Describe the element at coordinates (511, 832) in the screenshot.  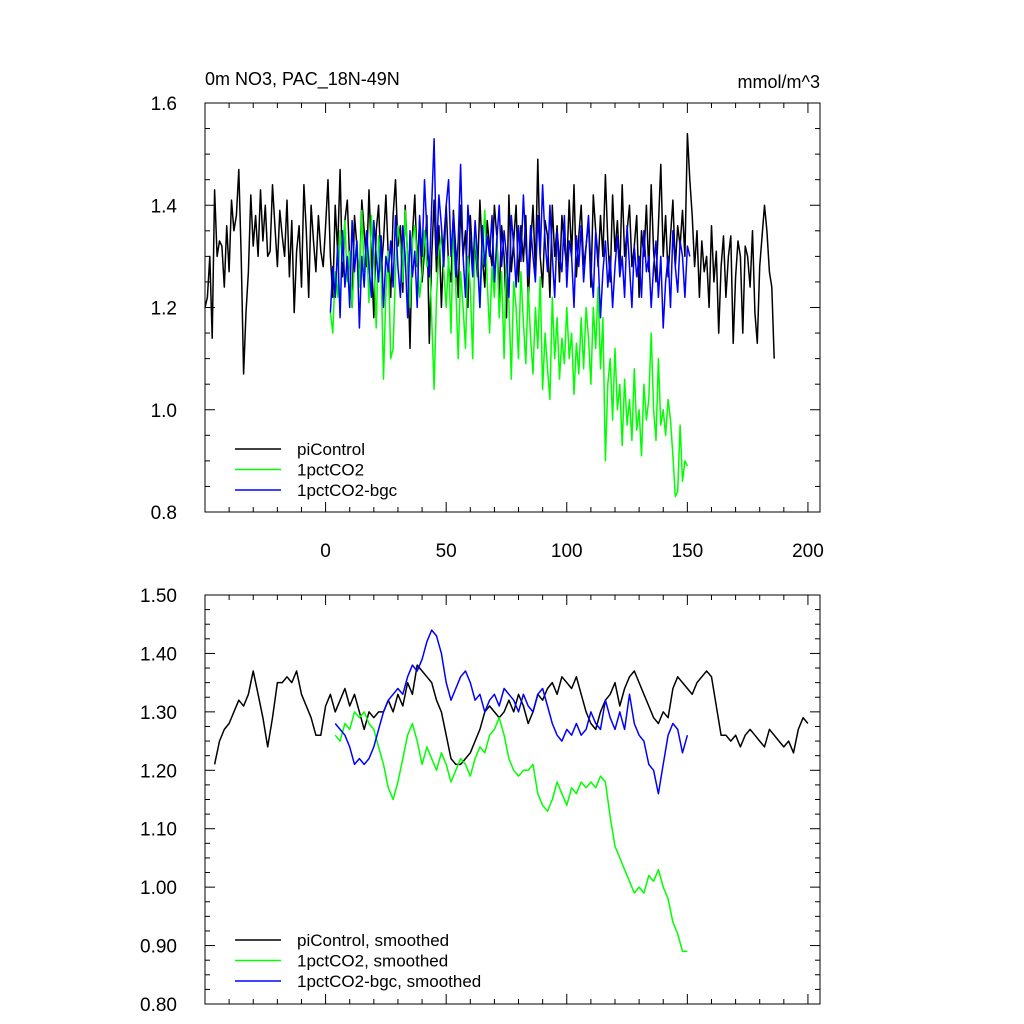
I see `series-line-1pctco2-smoothed` at that location.